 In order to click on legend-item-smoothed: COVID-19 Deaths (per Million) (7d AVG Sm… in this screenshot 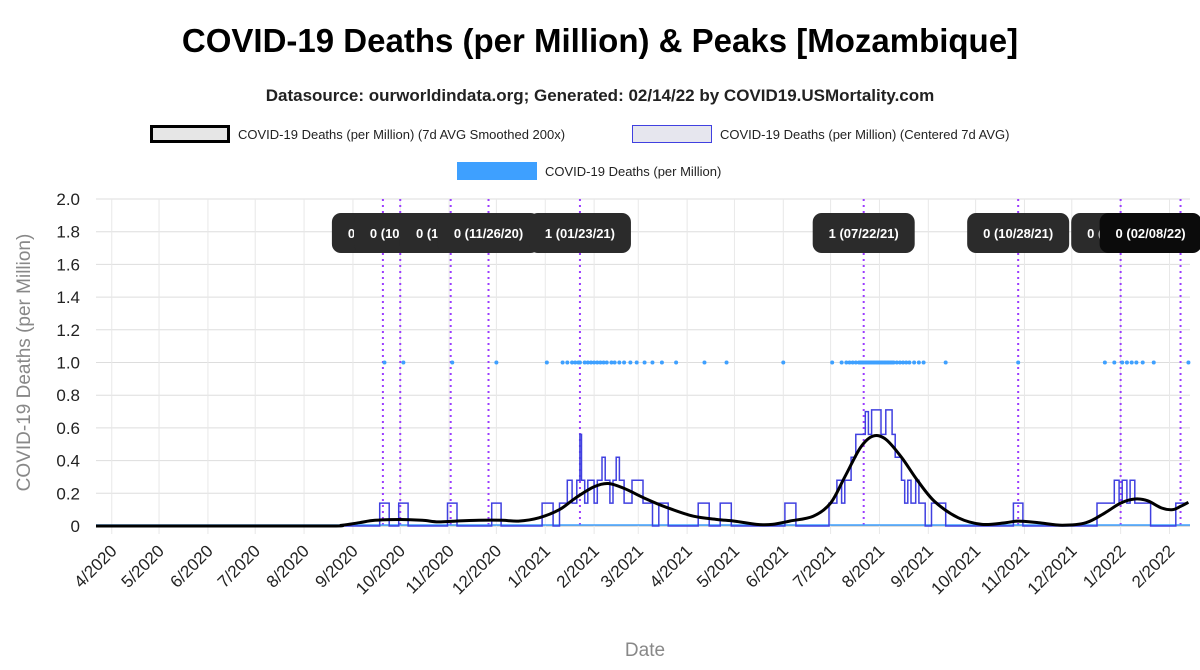, I will do `click(357, 134)`.